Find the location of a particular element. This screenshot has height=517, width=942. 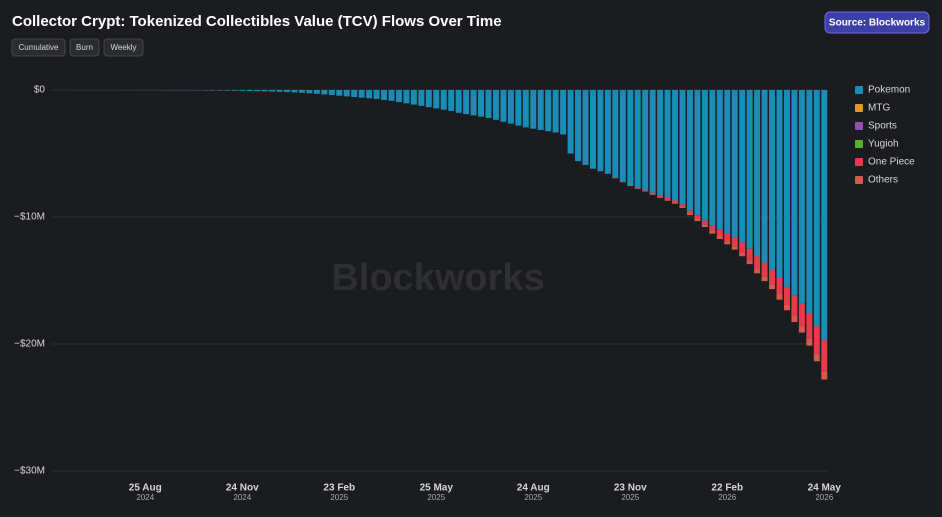

control-label: Burn is located at coordinates (84, 47).